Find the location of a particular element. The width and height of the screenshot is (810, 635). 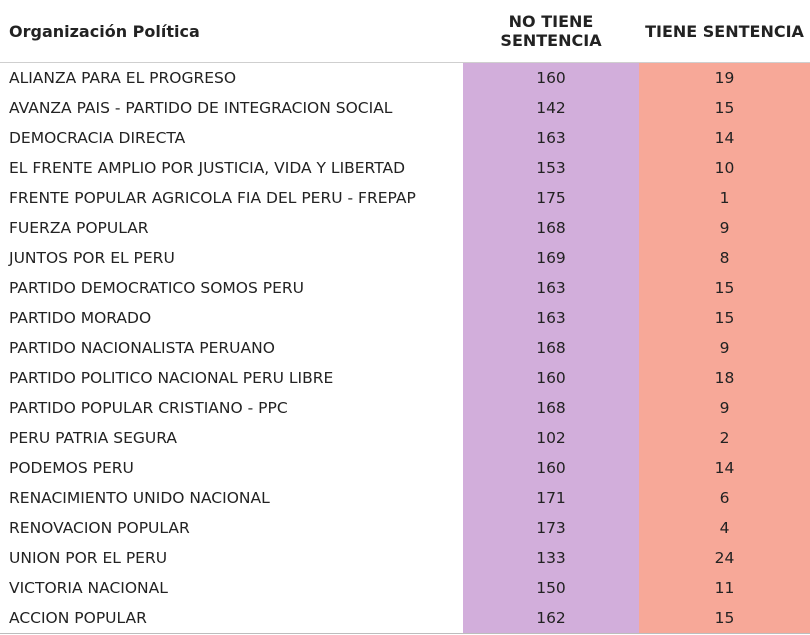

cell-organizacion: JUNTOS POR EL PERU is located at coordinates (92, 258).